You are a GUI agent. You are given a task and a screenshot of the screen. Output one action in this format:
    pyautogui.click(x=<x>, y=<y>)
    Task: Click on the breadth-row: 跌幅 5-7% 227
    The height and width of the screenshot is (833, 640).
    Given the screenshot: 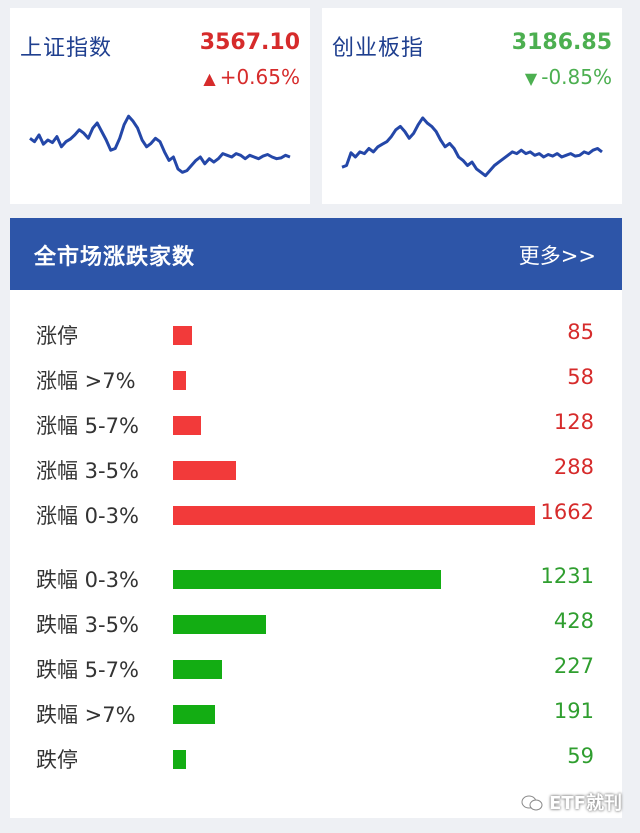 What is the action you would take?
    pyautogui.click(x=316, y=667)
    